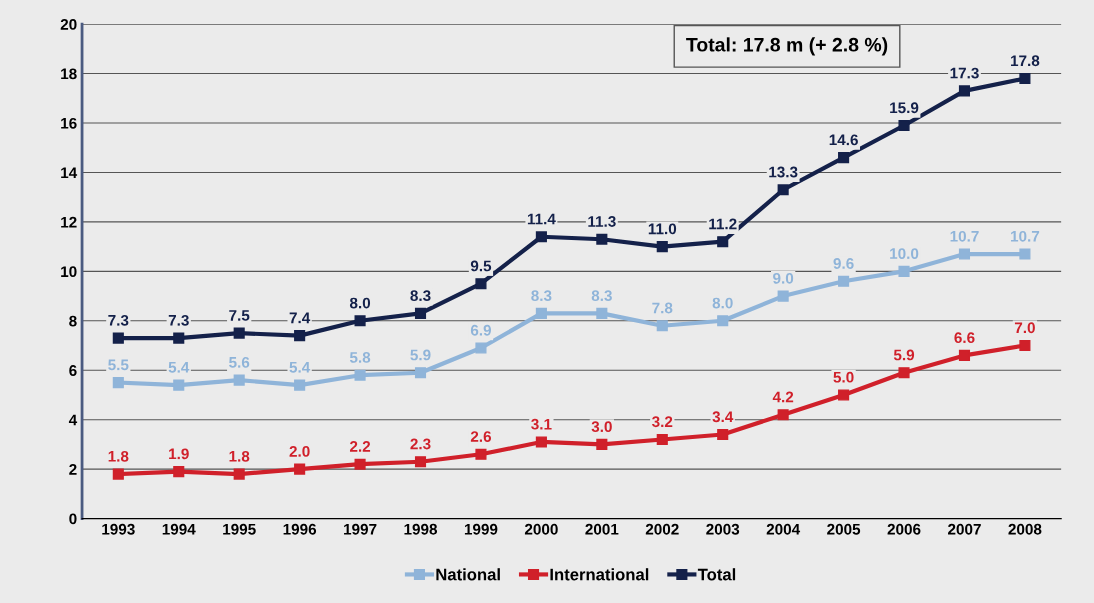 The height and width of the screenshot is (603, 1094). I want to click on data-label: 9.6, so click(843, 263).